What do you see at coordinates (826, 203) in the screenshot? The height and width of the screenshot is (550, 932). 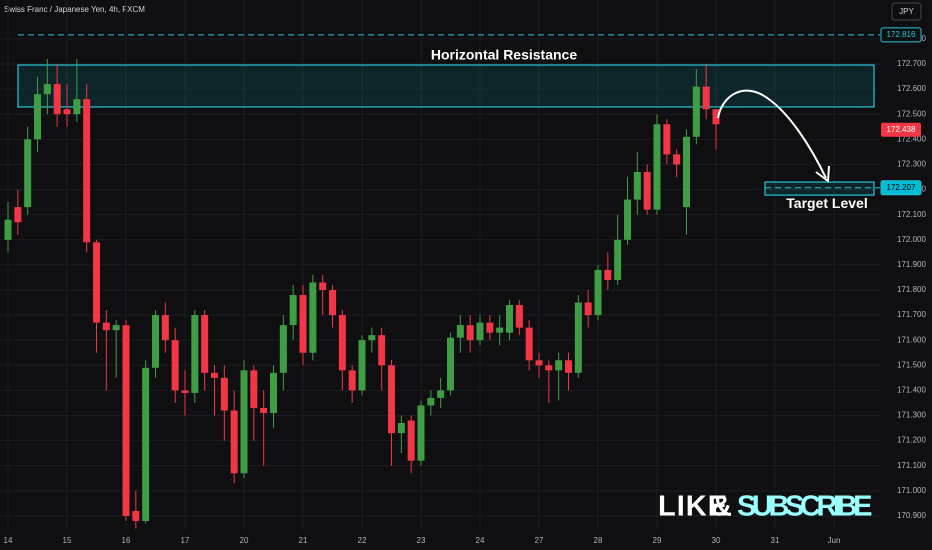 I see `zone-label: Target Level` at bounding box center [826, 203].